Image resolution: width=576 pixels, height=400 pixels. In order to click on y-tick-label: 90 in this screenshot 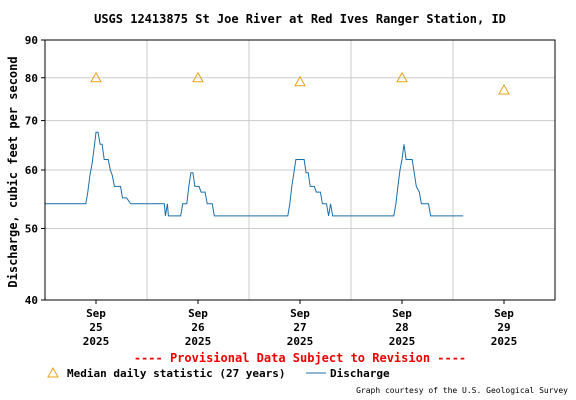, I will do `click(31, 40)`.